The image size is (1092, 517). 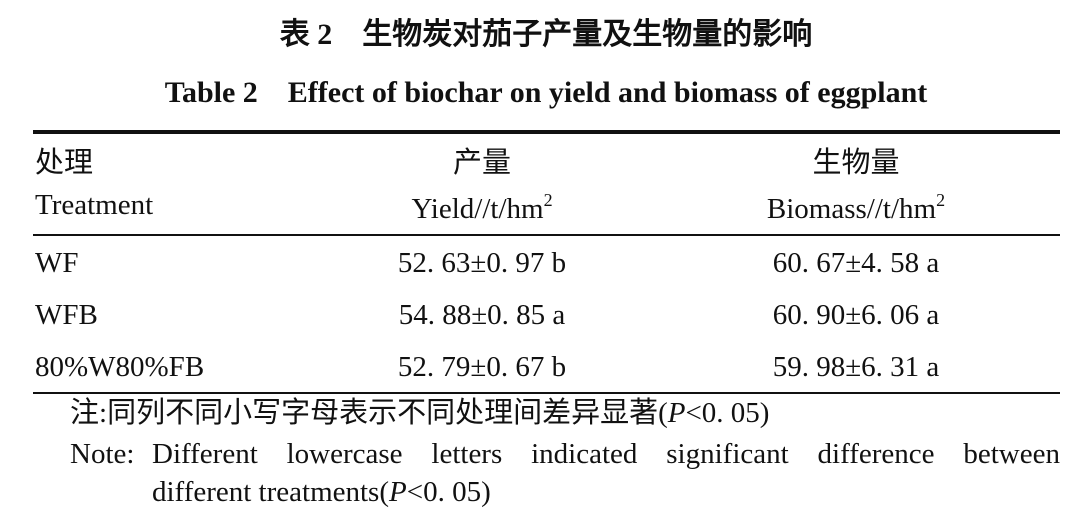 What do you see at coordinates (64, 163) in the screenshot?
I see `header-cn: 处理` at bounding box center [64, 163].